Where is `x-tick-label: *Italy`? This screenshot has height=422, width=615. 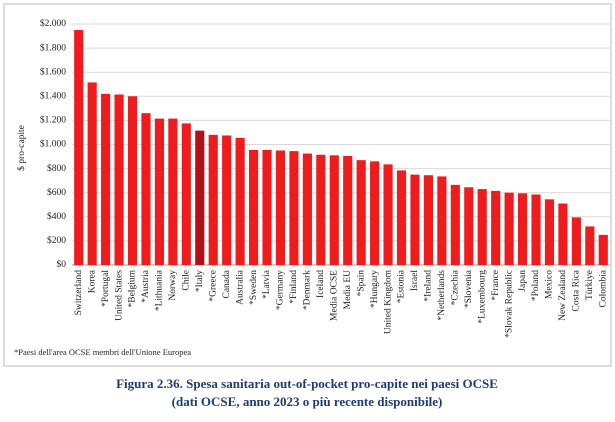 x-tick-label: *Italy is located at coordinates (200, 281).